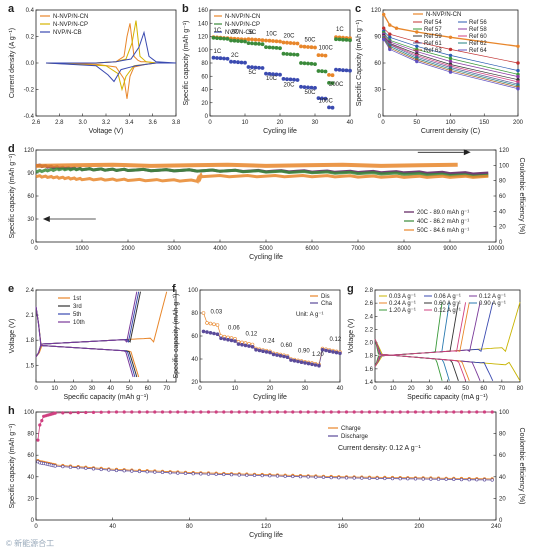 Image resolution: width=554 pixels, height=552 pixels. I want to click on panel-label-b: b, so click(185, 9).